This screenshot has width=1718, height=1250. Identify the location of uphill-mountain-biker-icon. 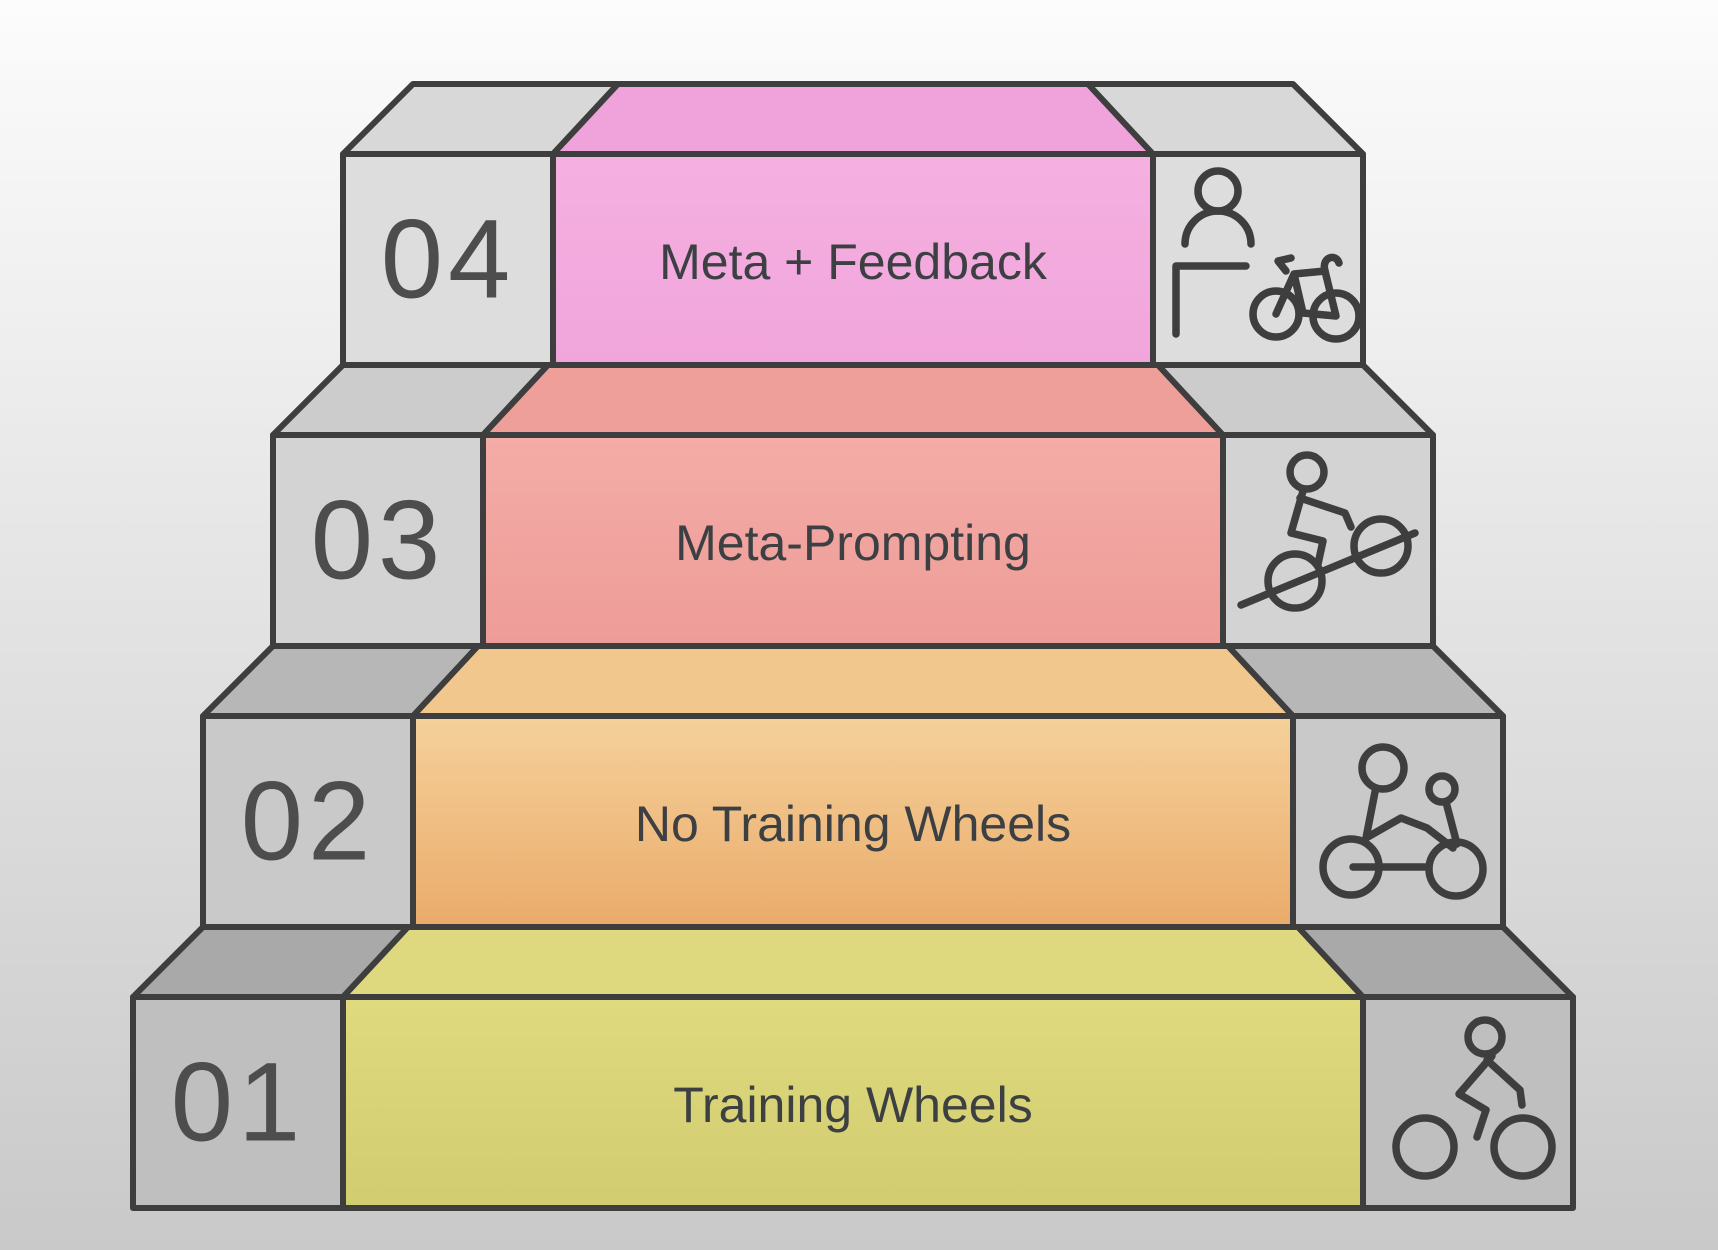
(1328, 531).